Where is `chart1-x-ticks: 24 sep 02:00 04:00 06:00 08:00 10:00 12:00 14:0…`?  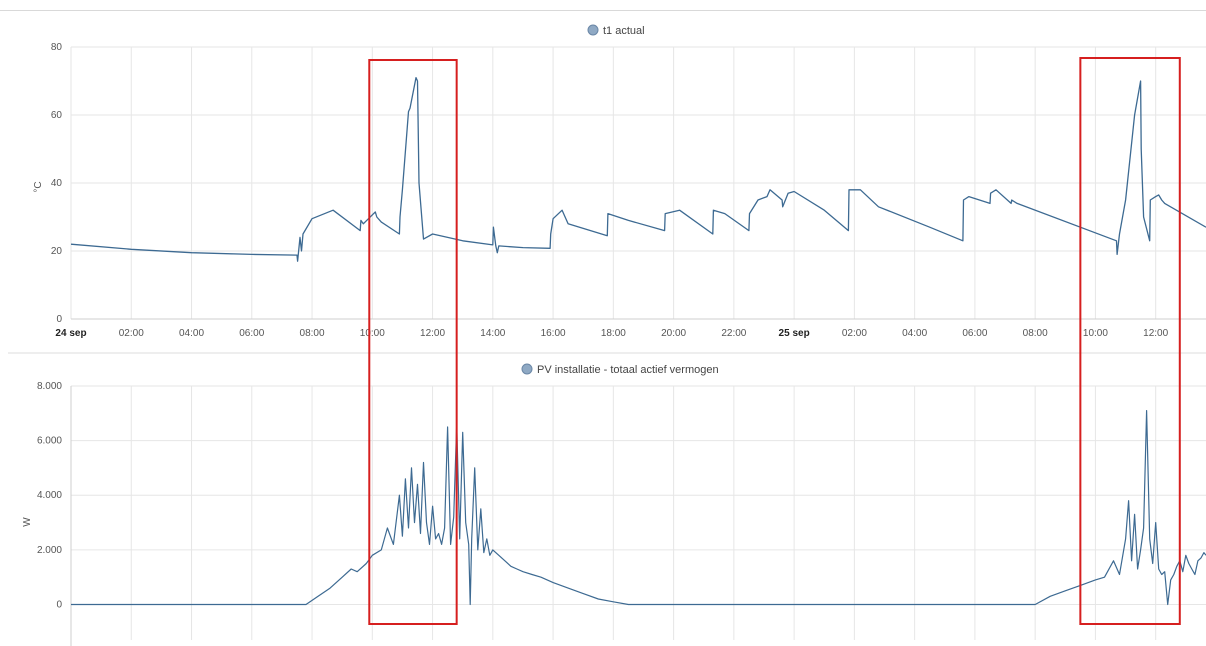
chart1-x-ticks: 24 sep 02:00 04:00 06:00 08:00 10:00 12:00 14:0… is located at coordinates (611, 333).